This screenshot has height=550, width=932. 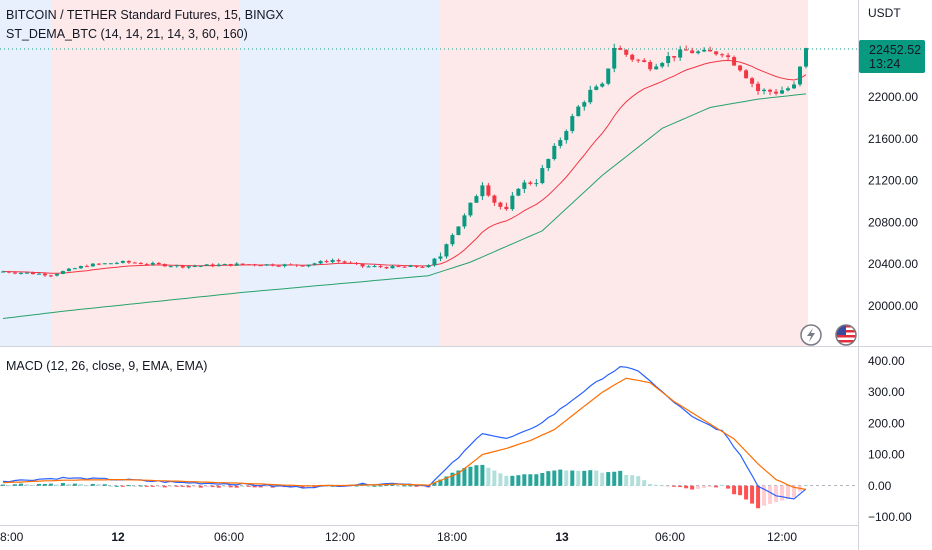 What do you see at coordinates (892, 56) in the screenshot?
I see `price-tag-box` at bounding box center [892, 56].